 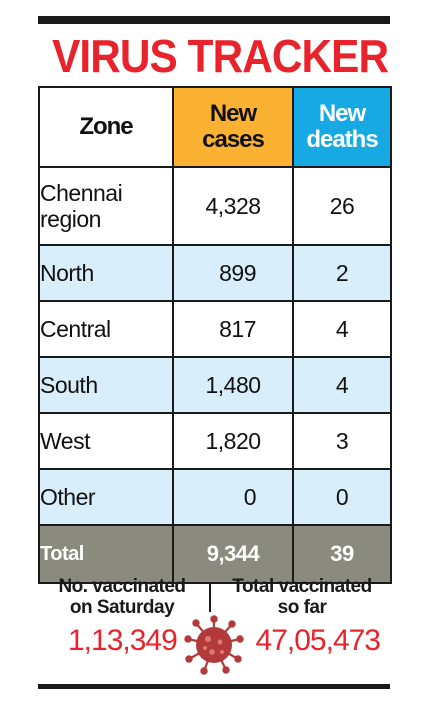 I want to click on vaccinated-saturday-block: No. vaccinated on Saturday 1,13,349, so click(x=122, y=630).